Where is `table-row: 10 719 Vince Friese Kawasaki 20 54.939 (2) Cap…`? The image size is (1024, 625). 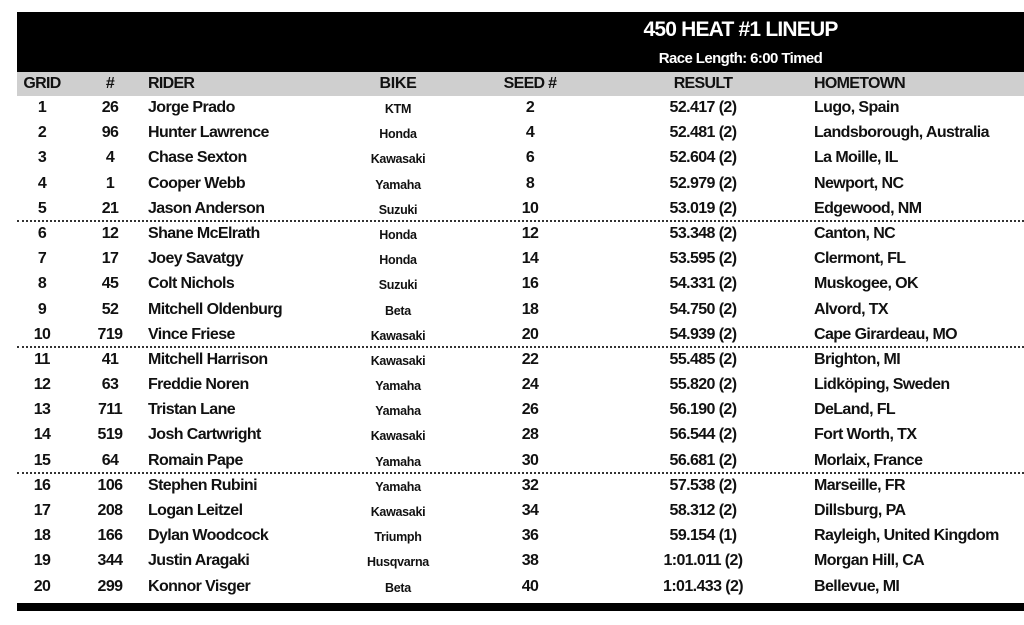
table-row: 10 719 Vince Friese Kawasaki 20 54.939 (2) Cap… is located at coordinates (520, 335).